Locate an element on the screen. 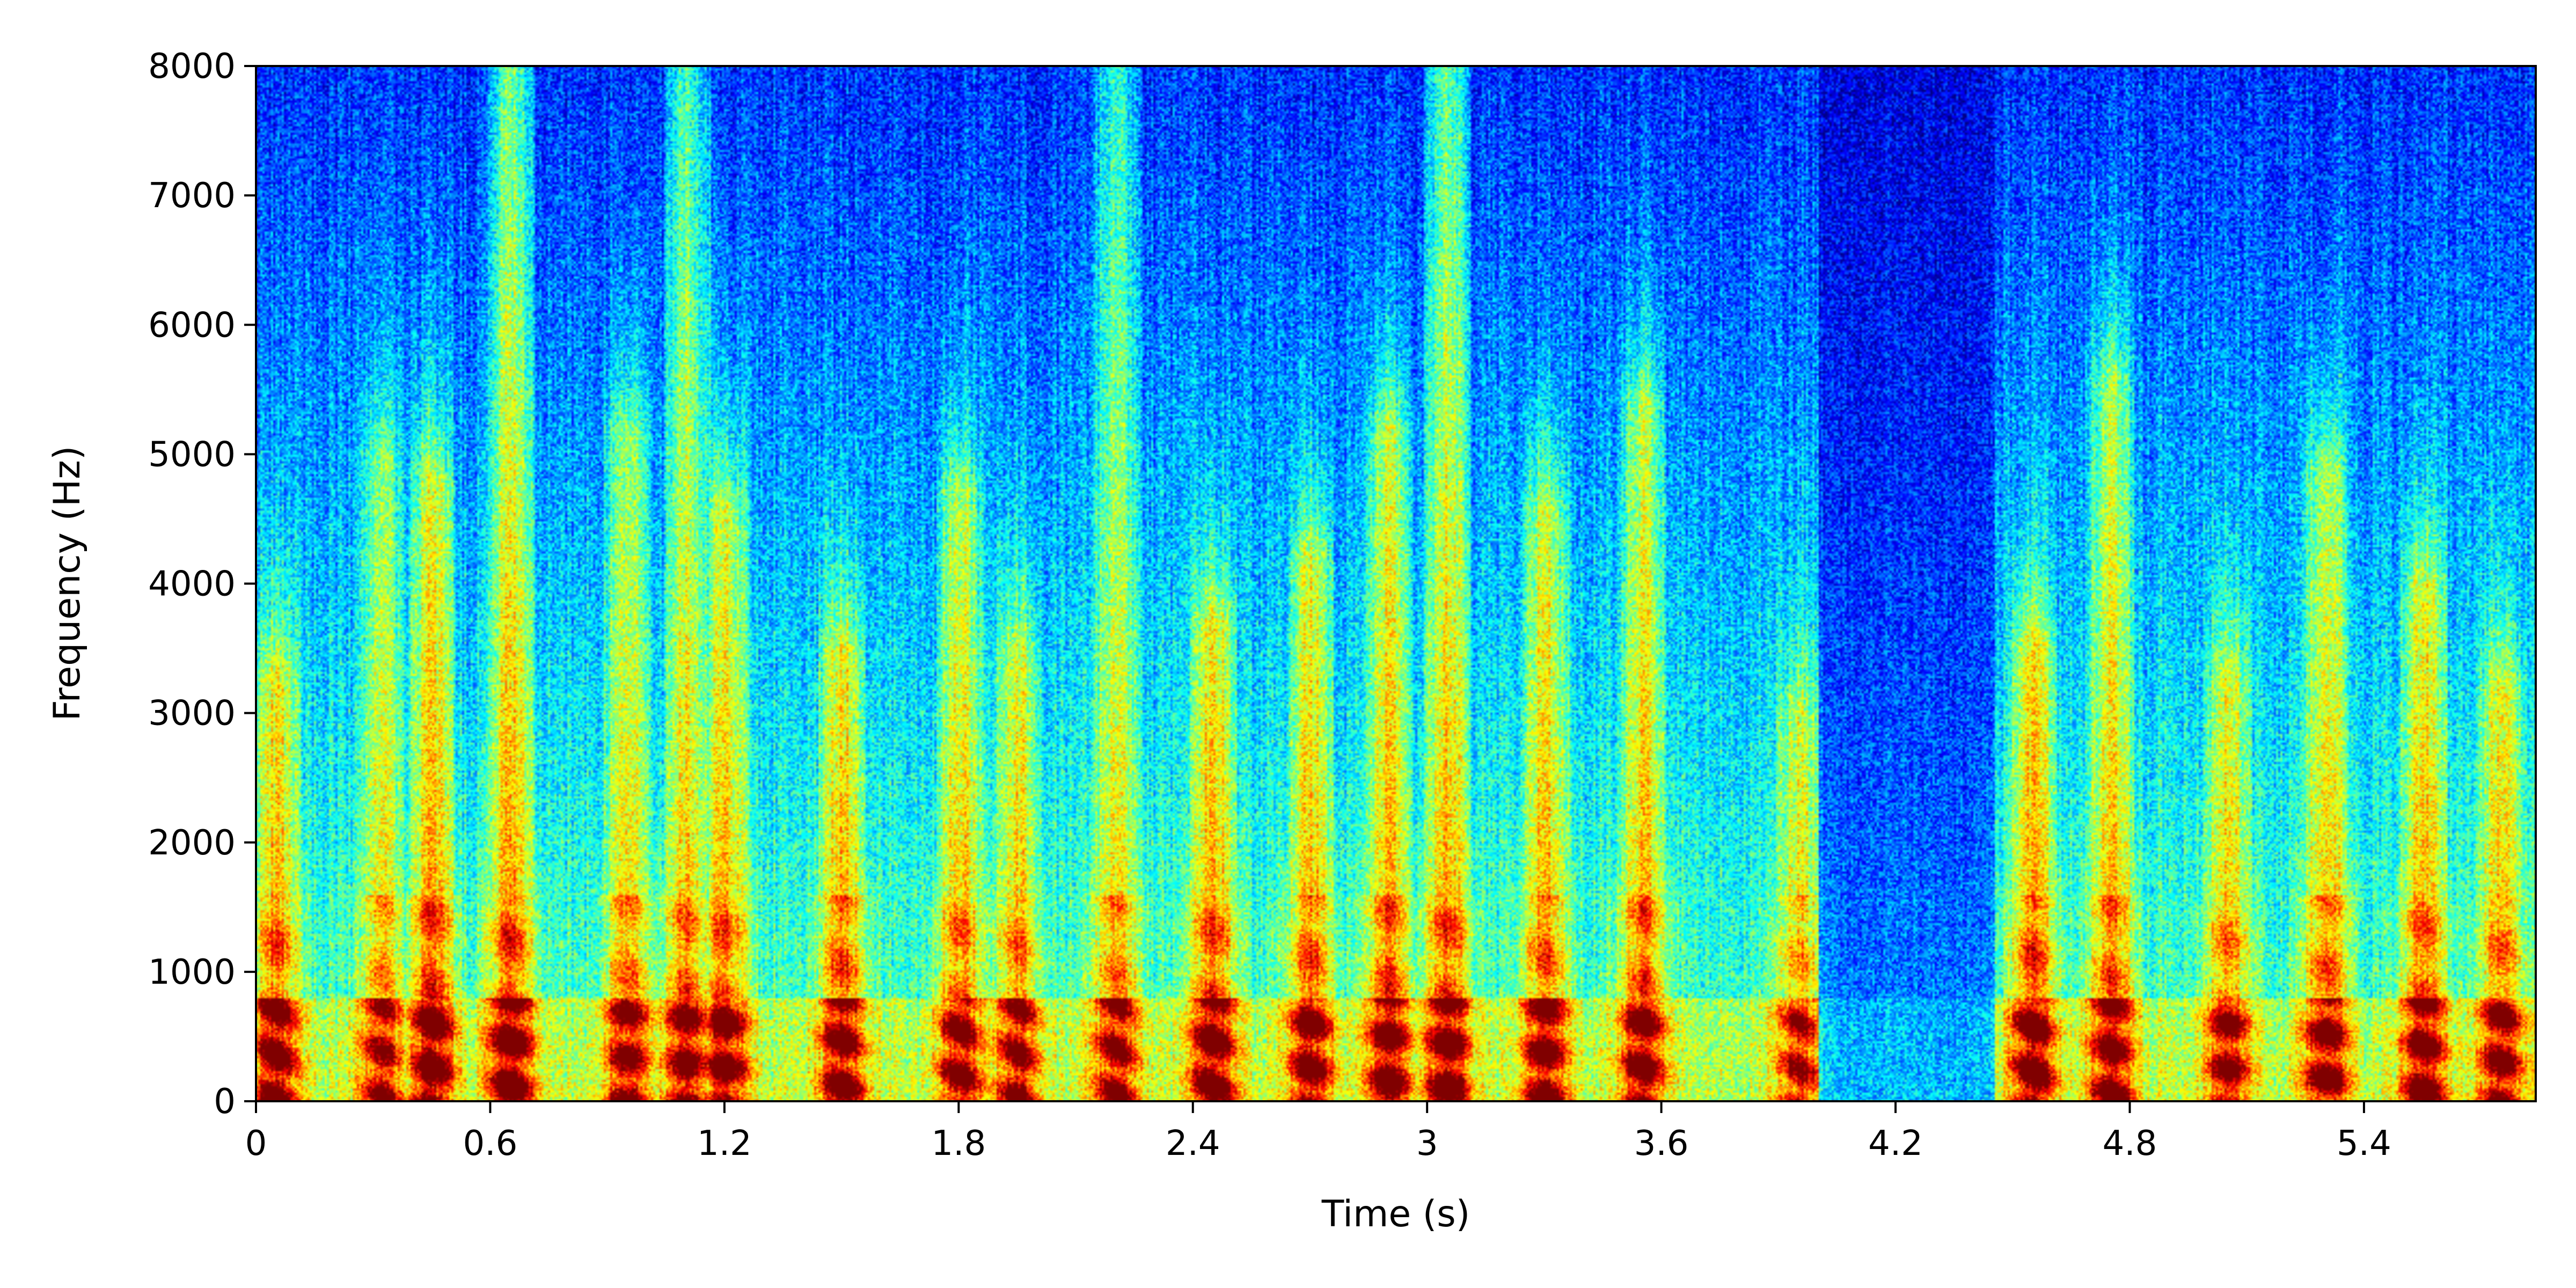 The width and height of the screenshot is (2576, 1288). x-axis-ticks: 0 0.6 1.2 1.8 2.4 3 3.6 4.2 4.8 5.4 is located at coordinates (1318, 1132).